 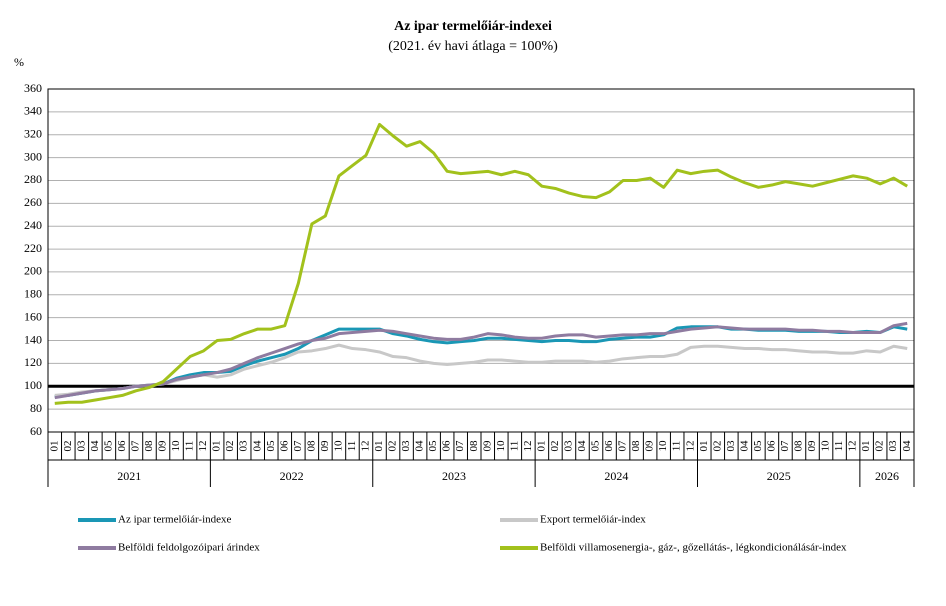 I want to click on y-tick-label: 140, so click(x=33, y=339).